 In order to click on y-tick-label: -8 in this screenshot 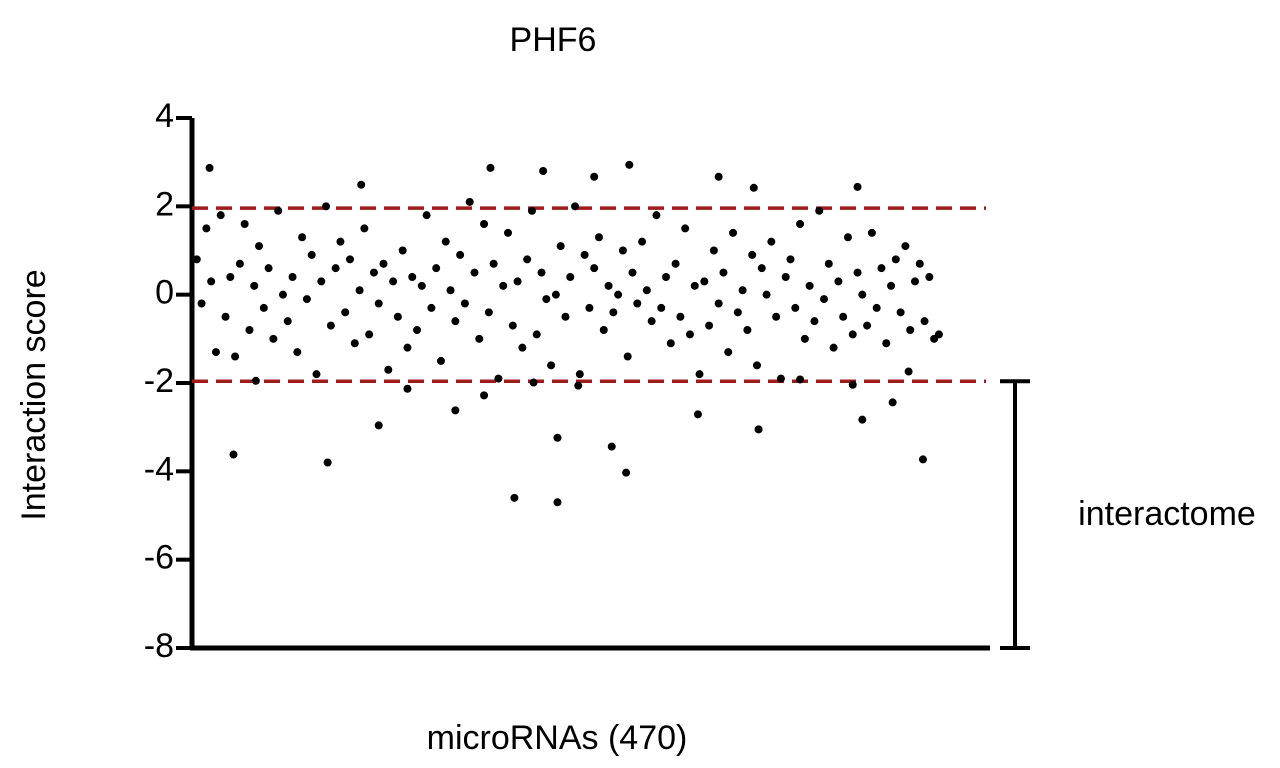, I will do `click(159, 646)`.